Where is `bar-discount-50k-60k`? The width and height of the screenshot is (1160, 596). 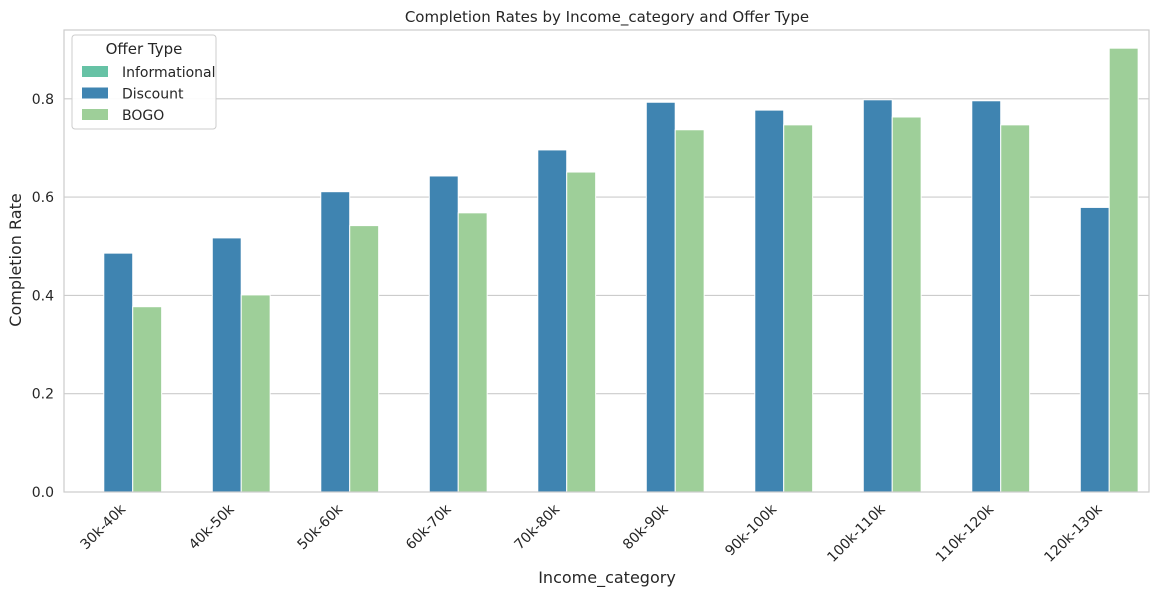 bar-discount-50k-60k is located at coordinates (335, 342).